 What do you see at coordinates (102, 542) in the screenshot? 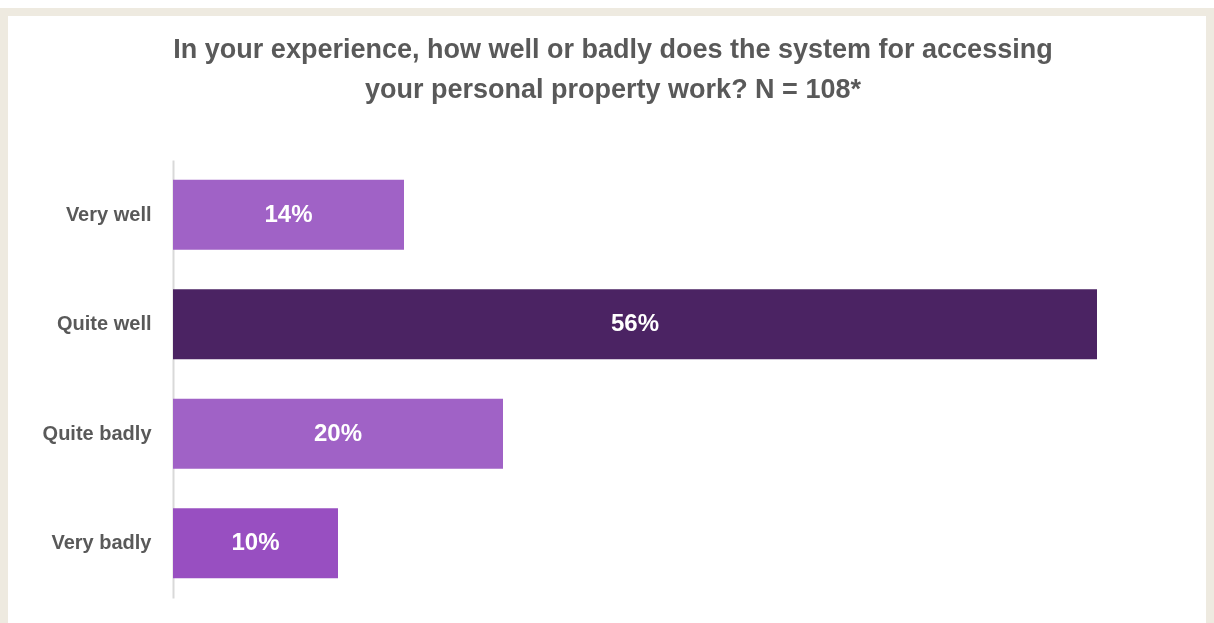
I see `y-tick-label: Very badly` at bounding box center [102, 542].